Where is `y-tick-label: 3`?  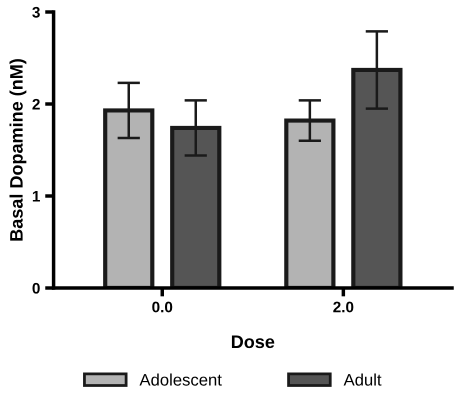
y-tick-label: 3 is located at coordinates (36, 12).